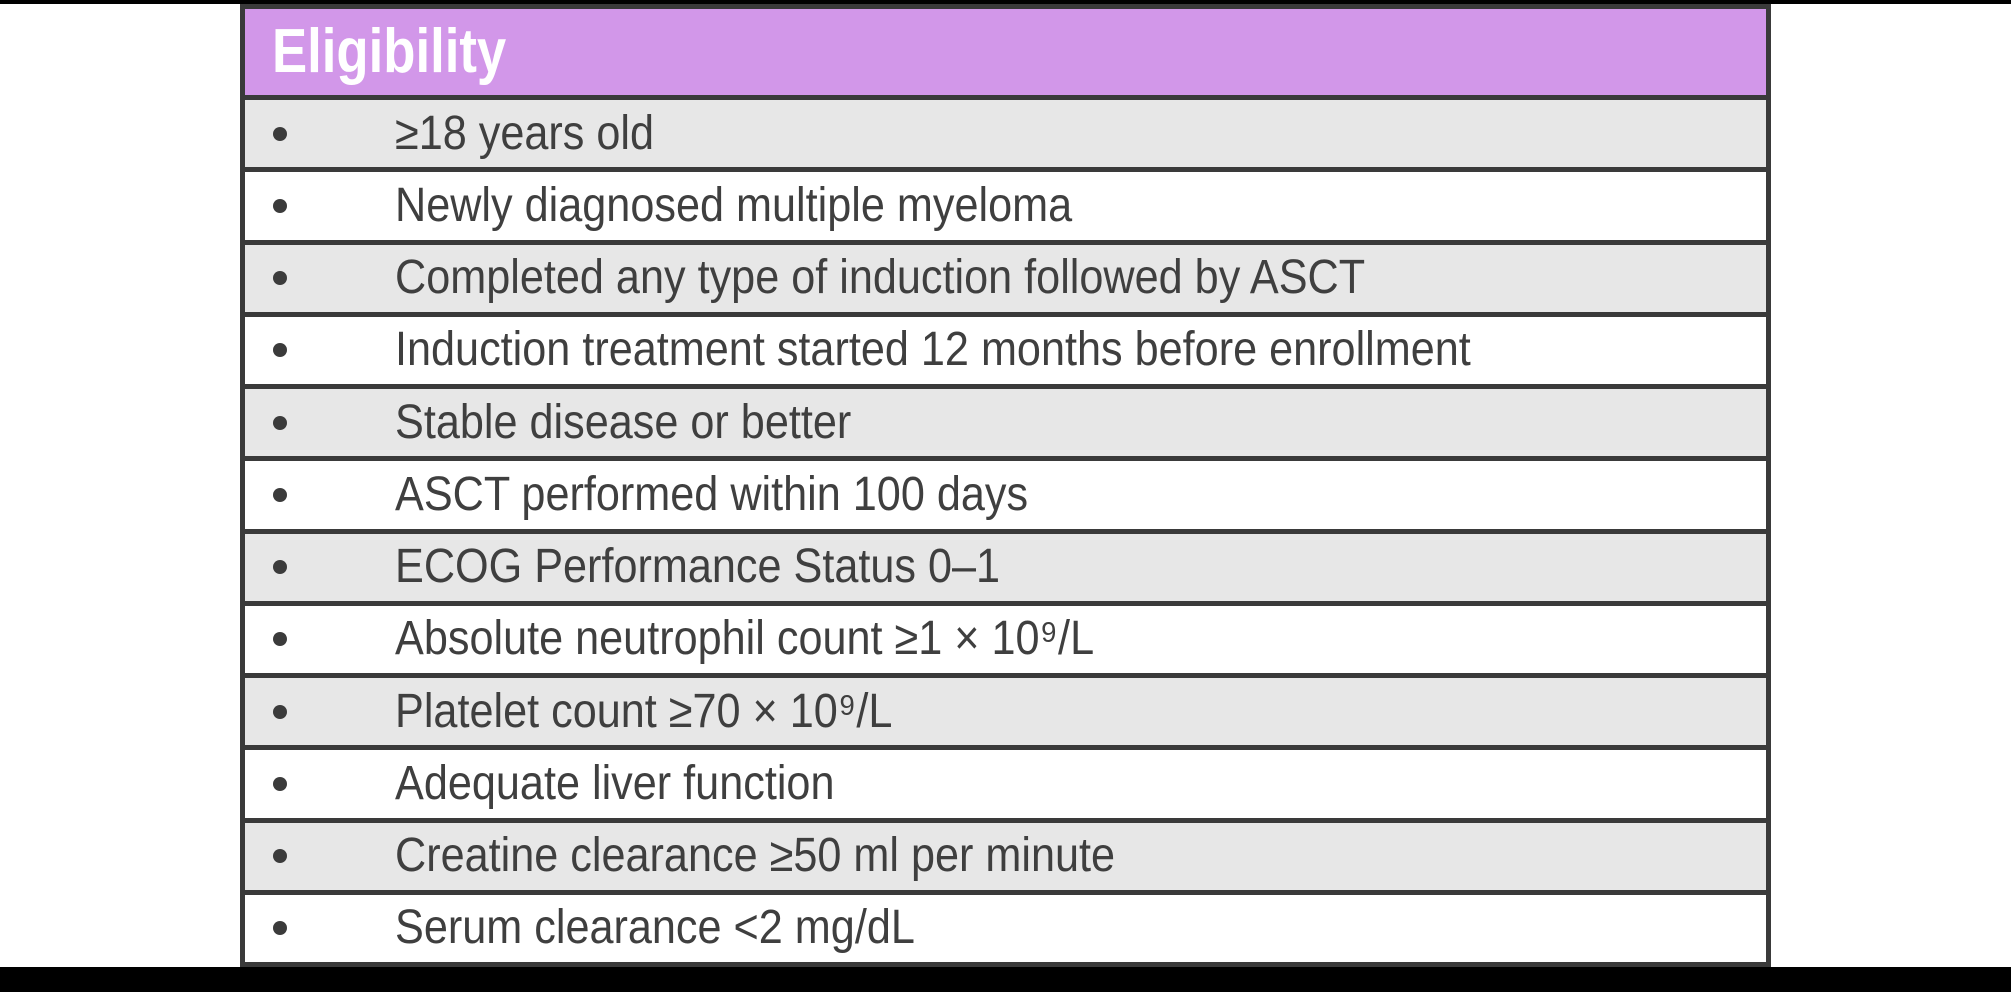  I want to click on table-row: Creatine clearance ≥50 ml per minute, so click(1005, 853).